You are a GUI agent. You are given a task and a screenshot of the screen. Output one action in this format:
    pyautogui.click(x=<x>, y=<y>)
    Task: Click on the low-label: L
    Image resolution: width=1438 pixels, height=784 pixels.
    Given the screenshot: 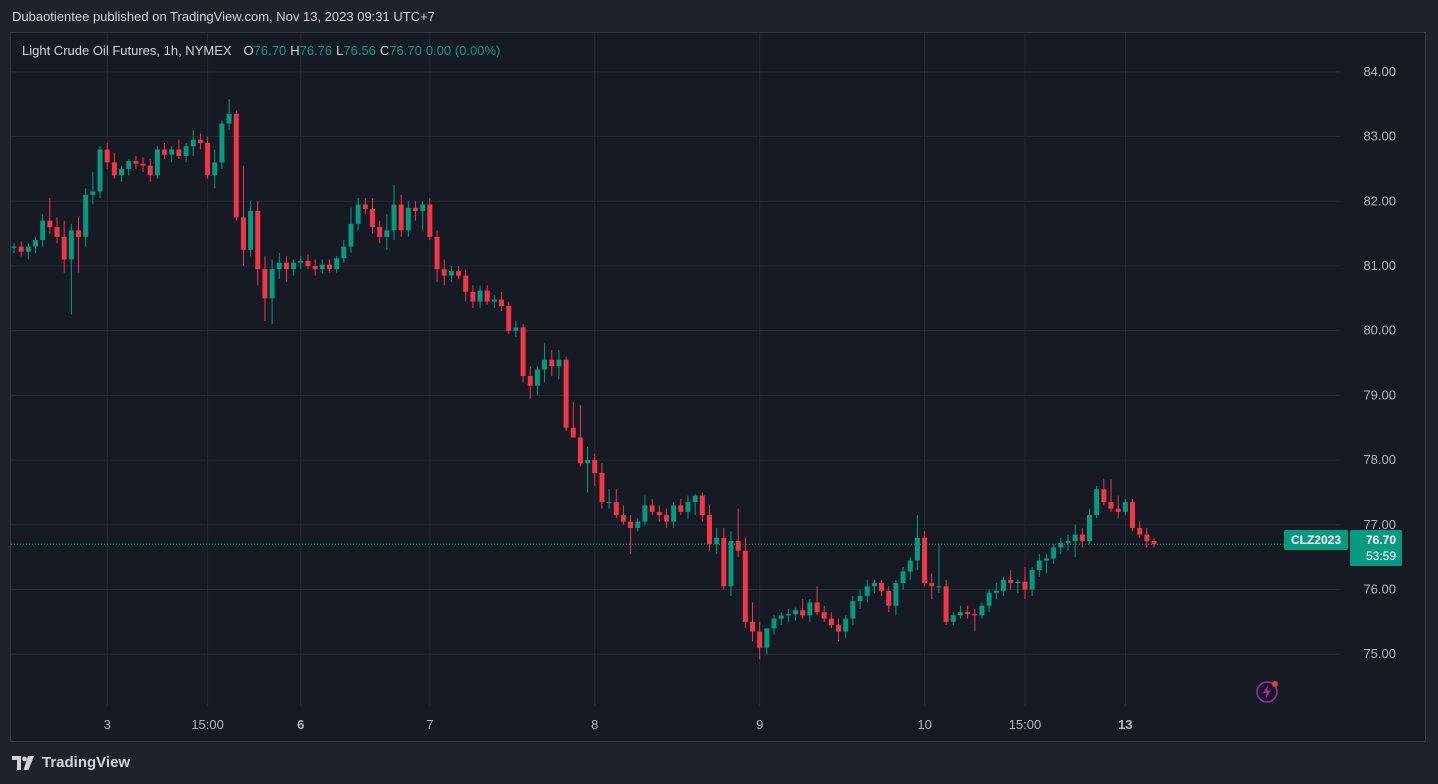 What is the action you would take?
    pyautogui.click(x=340, y=50)
    